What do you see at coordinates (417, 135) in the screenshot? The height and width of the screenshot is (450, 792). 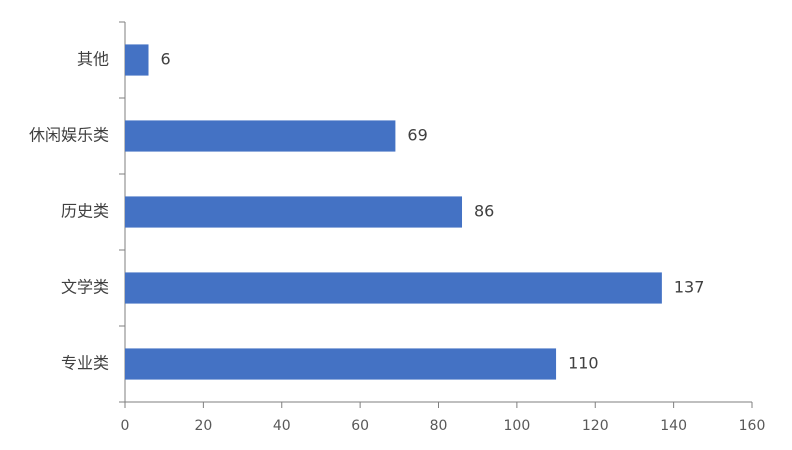 I see `data-label: 69` at bounding box center [417, 135].